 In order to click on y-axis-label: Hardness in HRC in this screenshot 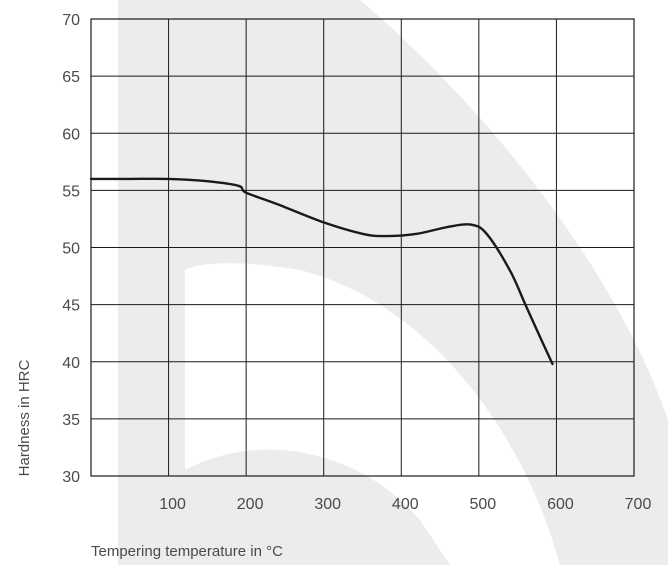, I will do `click(24, 417)`.